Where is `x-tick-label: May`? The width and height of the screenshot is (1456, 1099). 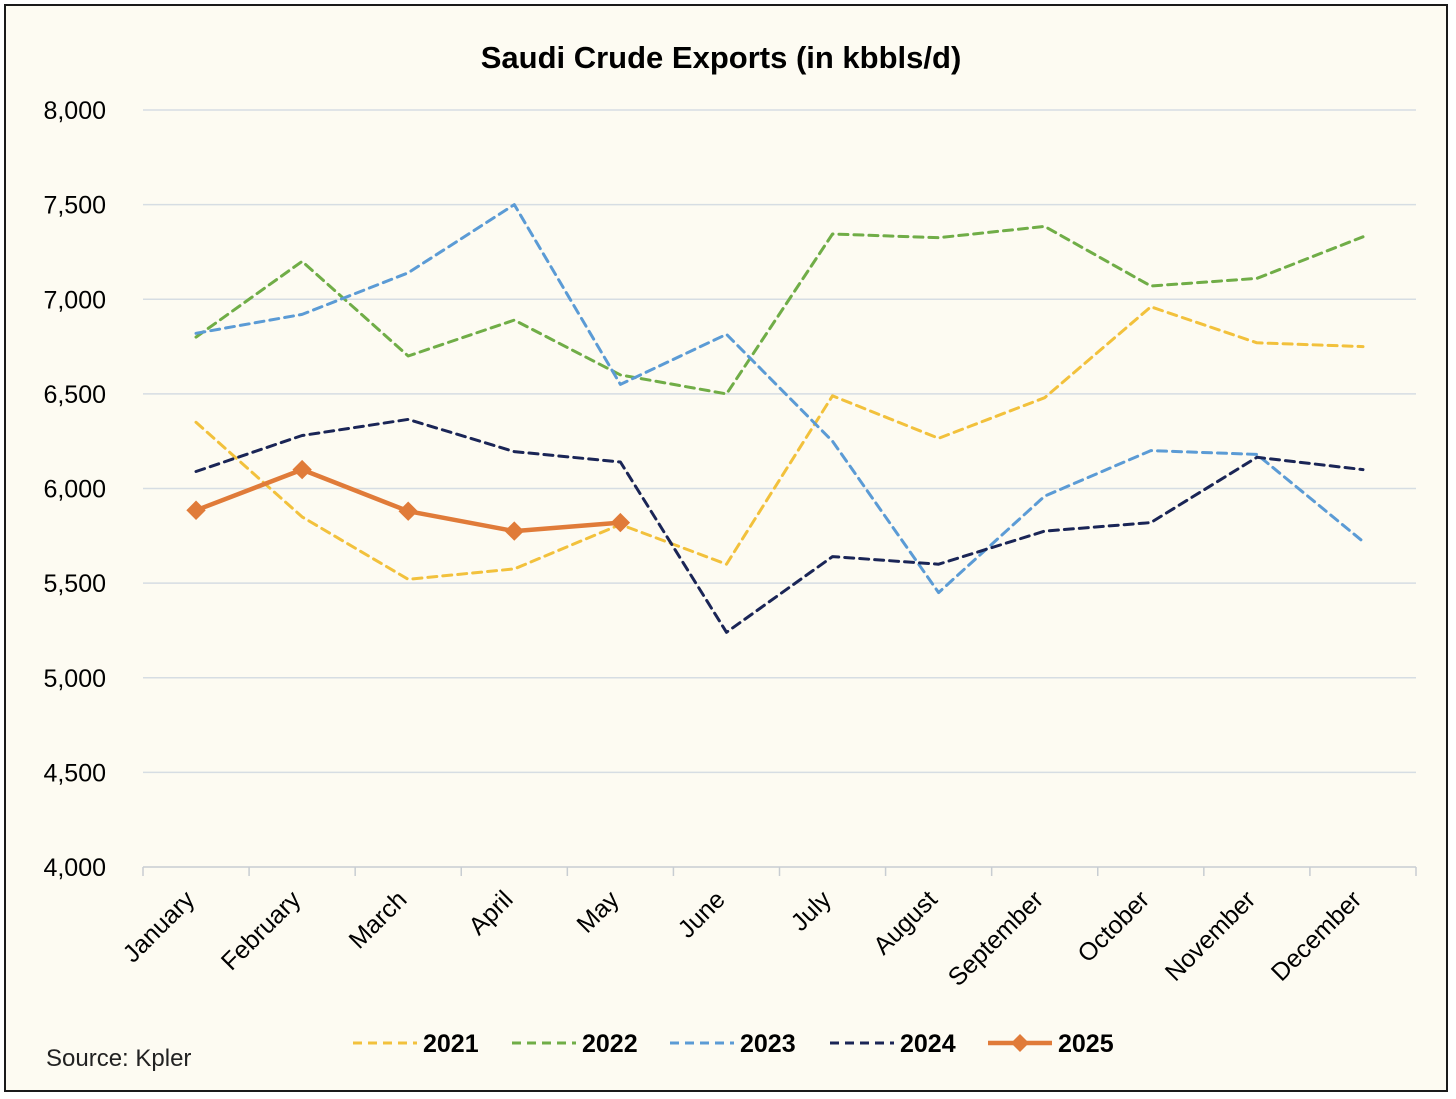 x-tick-label: May is located at coordinates (598, 912).